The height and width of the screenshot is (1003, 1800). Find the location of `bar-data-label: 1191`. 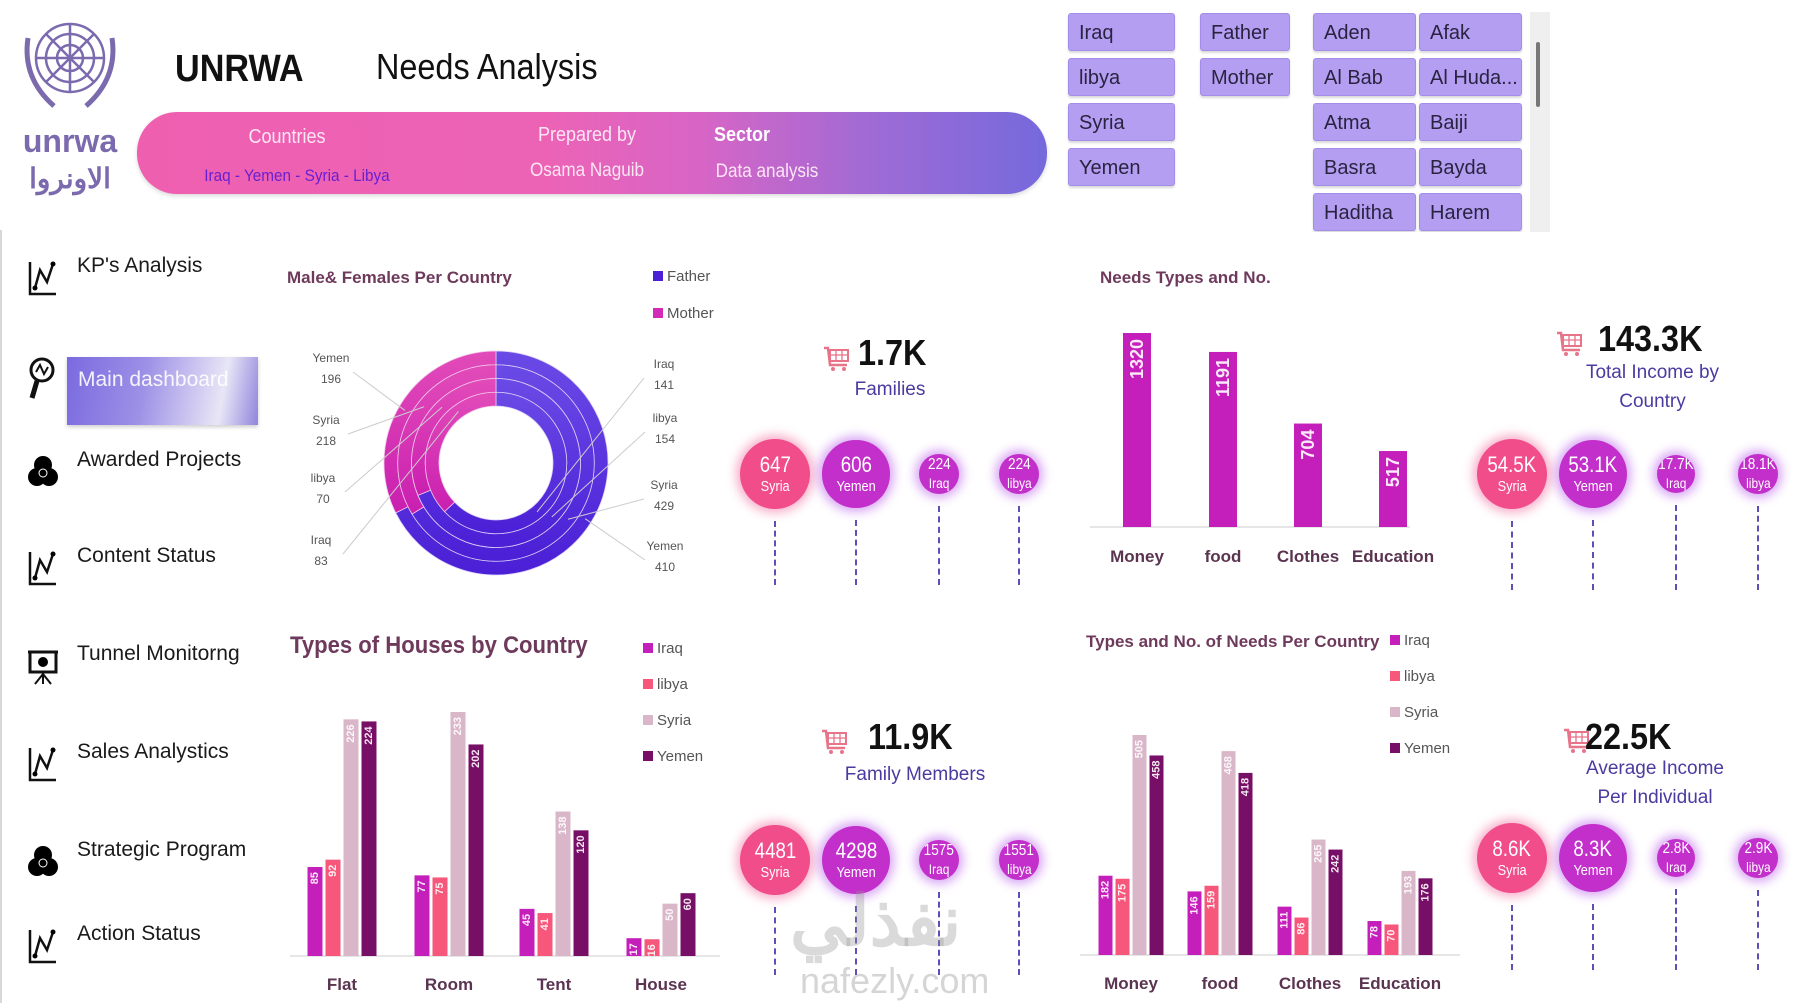

bar-data-label: 1191 is located at coordinates (1223, 377).